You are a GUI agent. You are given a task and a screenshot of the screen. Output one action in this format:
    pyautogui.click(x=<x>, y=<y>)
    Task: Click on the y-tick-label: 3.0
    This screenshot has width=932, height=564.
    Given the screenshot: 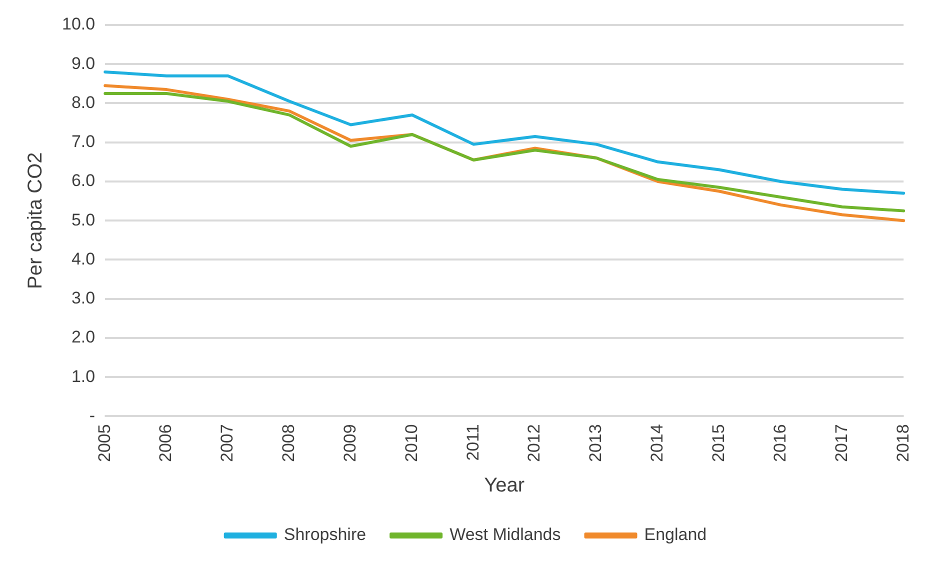 What is the action you would take?
    pyautogui.click(x=83, y=298)
    